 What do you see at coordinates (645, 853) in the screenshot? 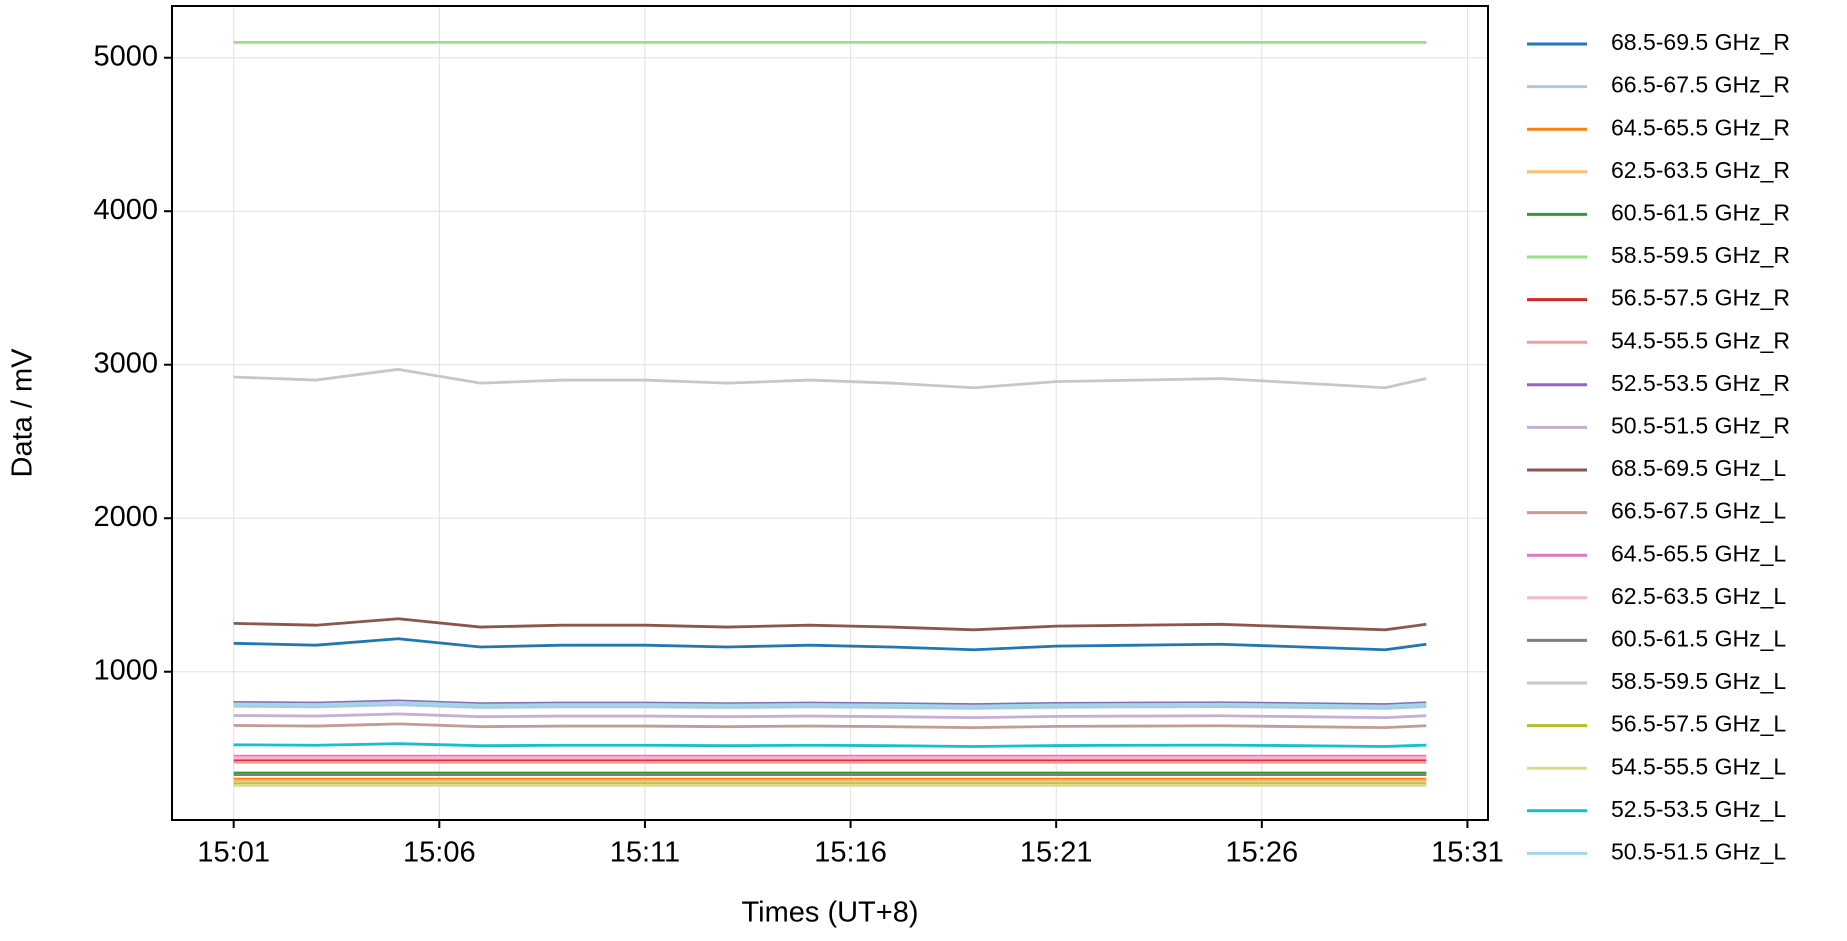
I see `x-tick-label: 15:11` at bounding box center [645, 853].